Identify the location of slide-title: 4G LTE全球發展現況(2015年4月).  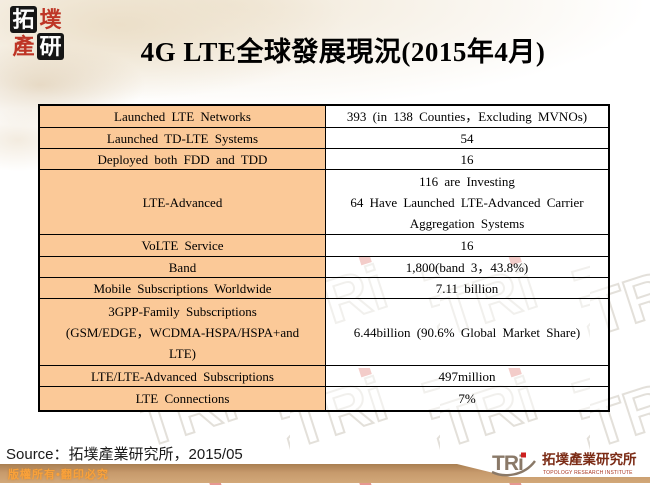
(343, 52).